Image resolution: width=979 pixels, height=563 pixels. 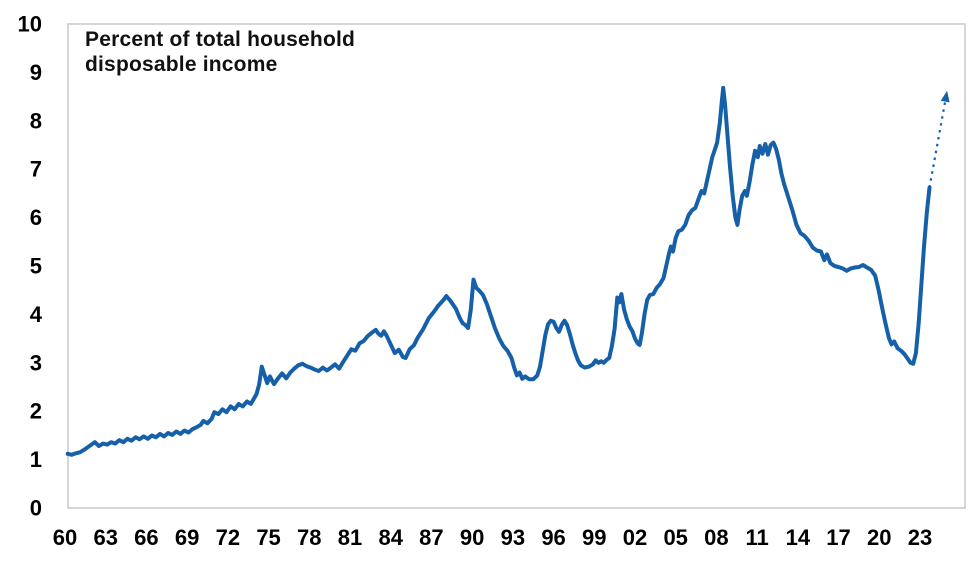 I want to click on y-tick-label: 0, so click(x=36, y=508).